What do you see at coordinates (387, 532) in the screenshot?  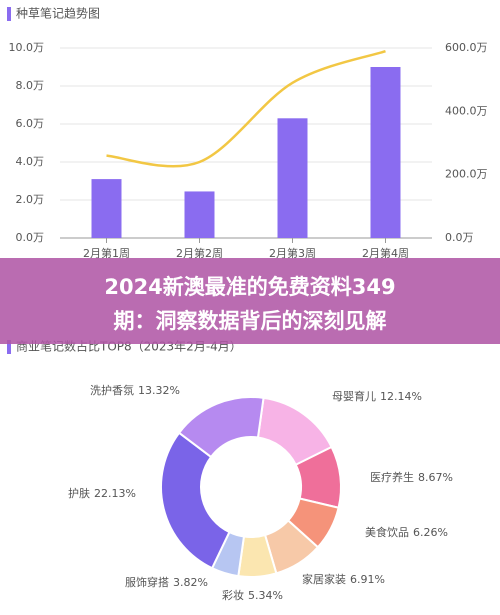 I see `category-label: 美食饮品` at bounding box center [387, 532].